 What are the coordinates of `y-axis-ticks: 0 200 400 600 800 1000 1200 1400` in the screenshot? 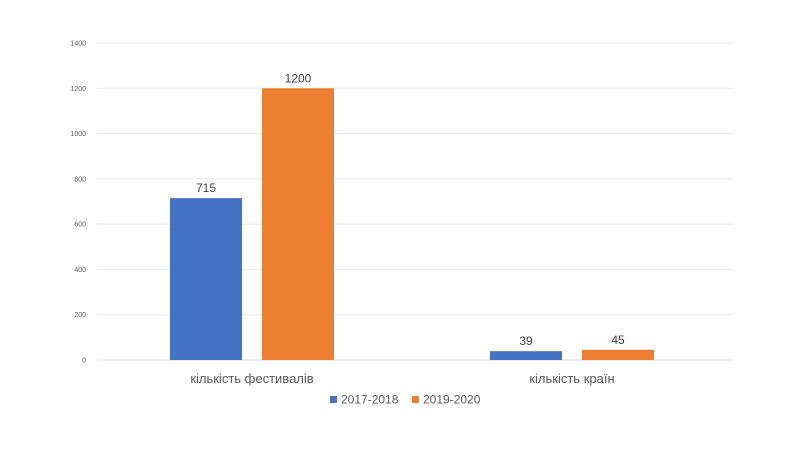 It's located at (78, 203).